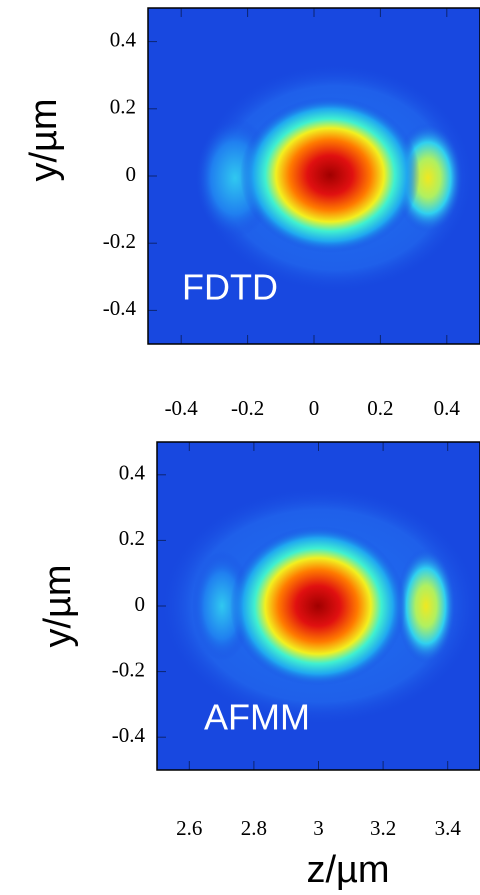  Describe the element at coordinates (230, 287) in the screenshot. I see `annotation: FDTD` at that location.